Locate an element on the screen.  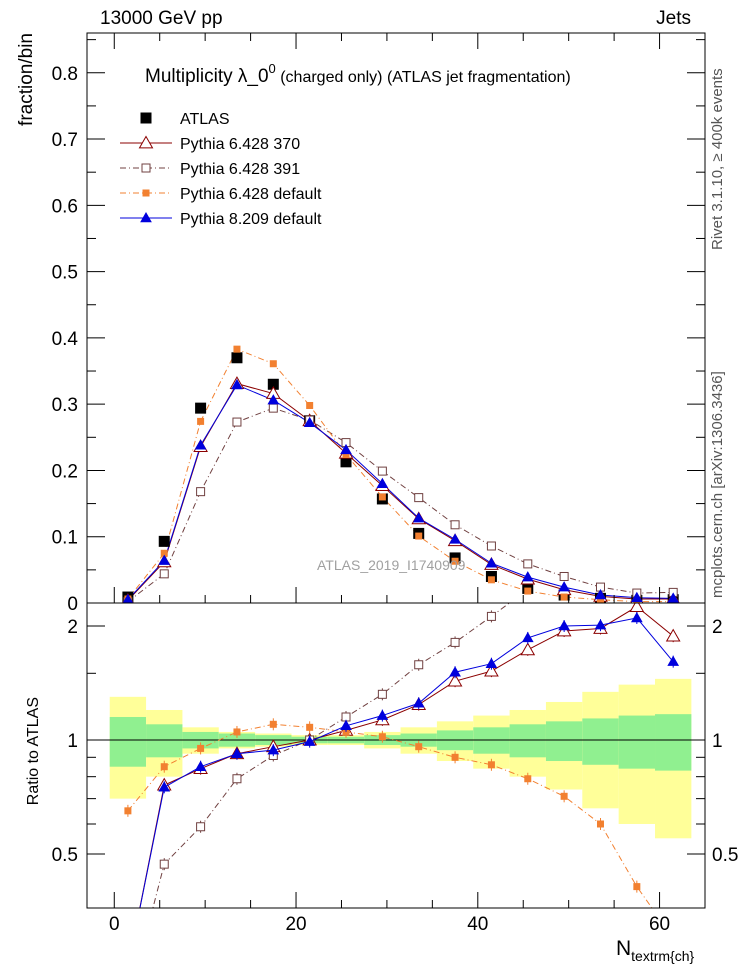
plot-title-main: Multiplicity λ_0 is located at coordinates (207, 76).